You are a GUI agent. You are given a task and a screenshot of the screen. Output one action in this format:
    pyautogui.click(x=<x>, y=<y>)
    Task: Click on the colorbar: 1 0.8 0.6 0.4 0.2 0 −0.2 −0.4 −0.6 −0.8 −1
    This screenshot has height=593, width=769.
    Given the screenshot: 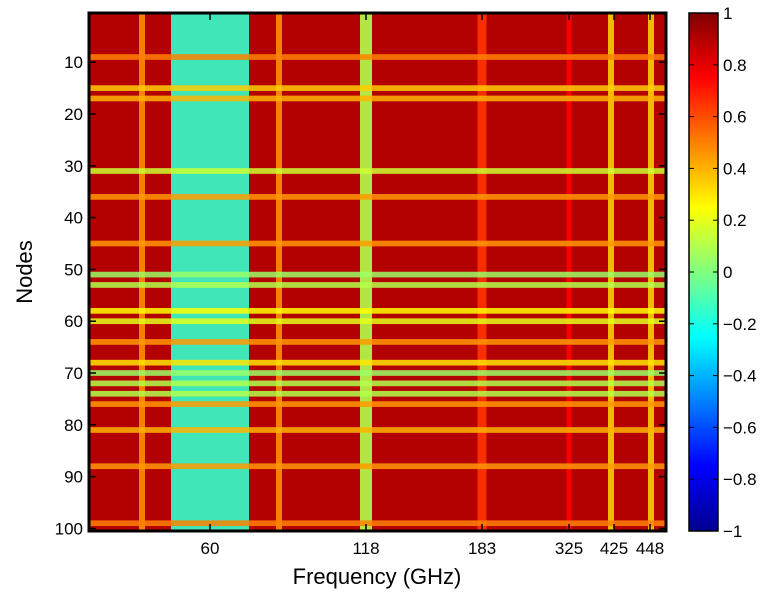 What is the action you would take?
    pyautogui.click(x=722, y=272)
    